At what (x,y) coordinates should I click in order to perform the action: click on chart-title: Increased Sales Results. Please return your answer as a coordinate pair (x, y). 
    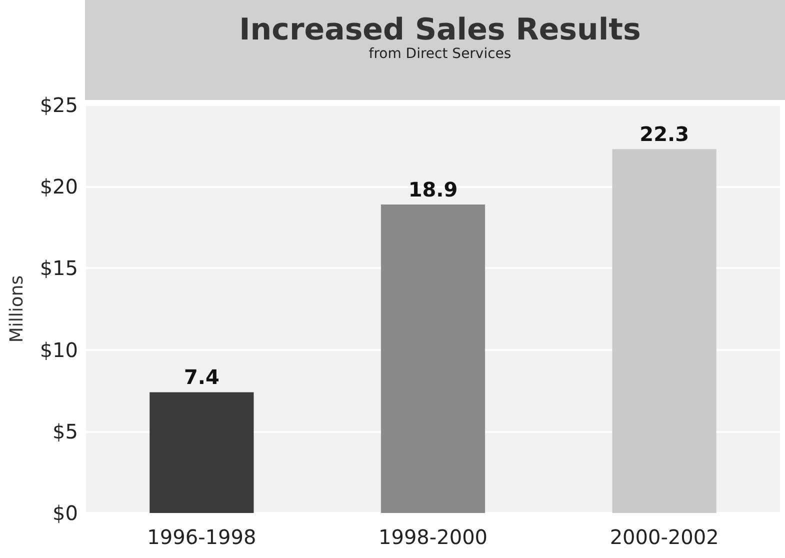
    Looking at the image, I should click on (440, 30).